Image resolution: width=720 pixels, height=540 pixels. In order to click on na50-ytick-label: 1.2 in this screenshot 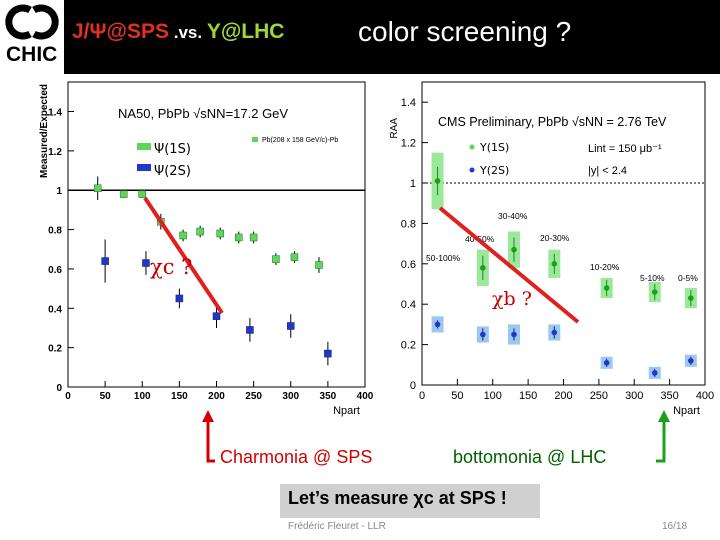, I will do `click(55, 152)`.